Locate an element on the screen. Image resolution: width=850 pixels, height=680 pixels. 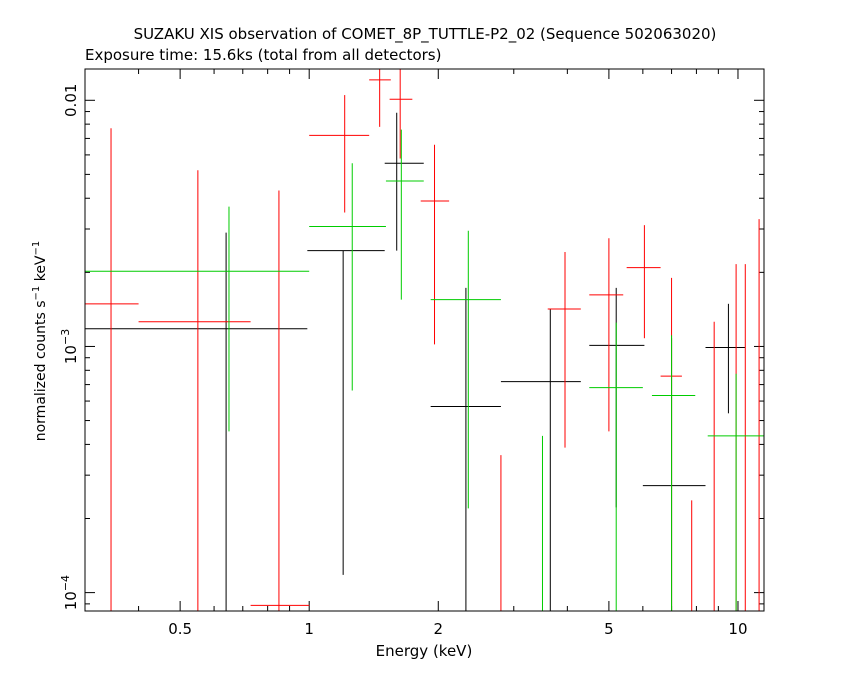
y-axis-label: normalized counts s−1 keV−1 is located at coordinates (40, 341).